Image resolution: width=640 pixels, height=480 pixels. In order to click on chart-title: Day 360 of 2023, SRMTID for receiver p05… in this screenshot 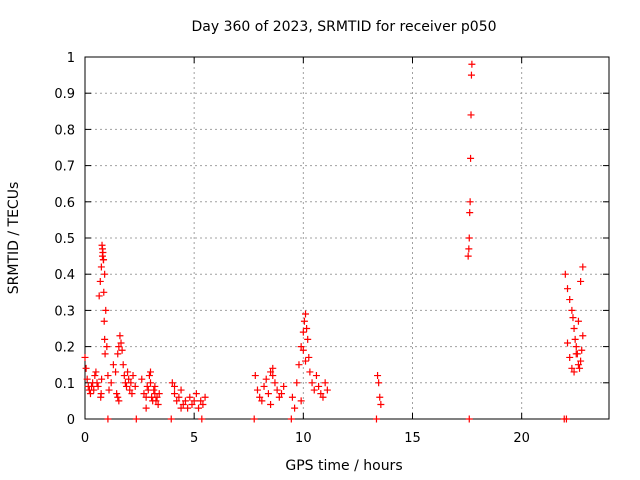, I will do `click(343, 27)`.